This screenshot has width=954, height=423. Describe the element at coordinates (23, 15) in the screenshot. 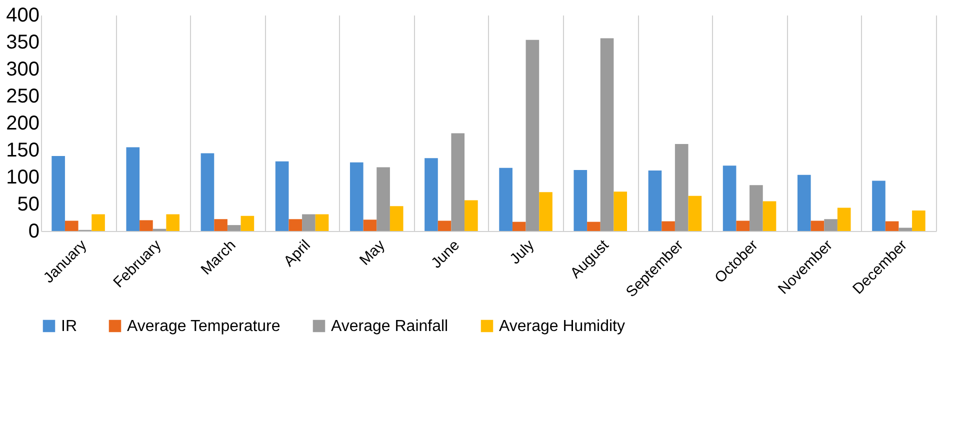

I see `y-tick-label: 400` at that location.